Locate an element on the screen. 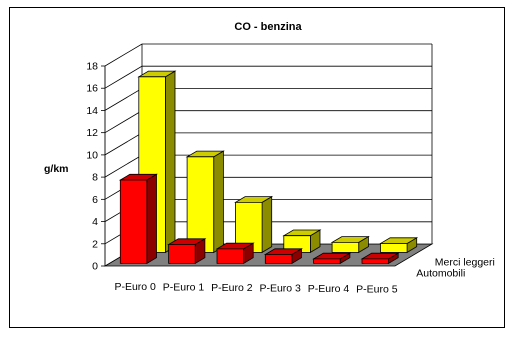 The height and width of the screenshot is (338, 515). y-tick-label: 0 is located at coordinates (95, 267).